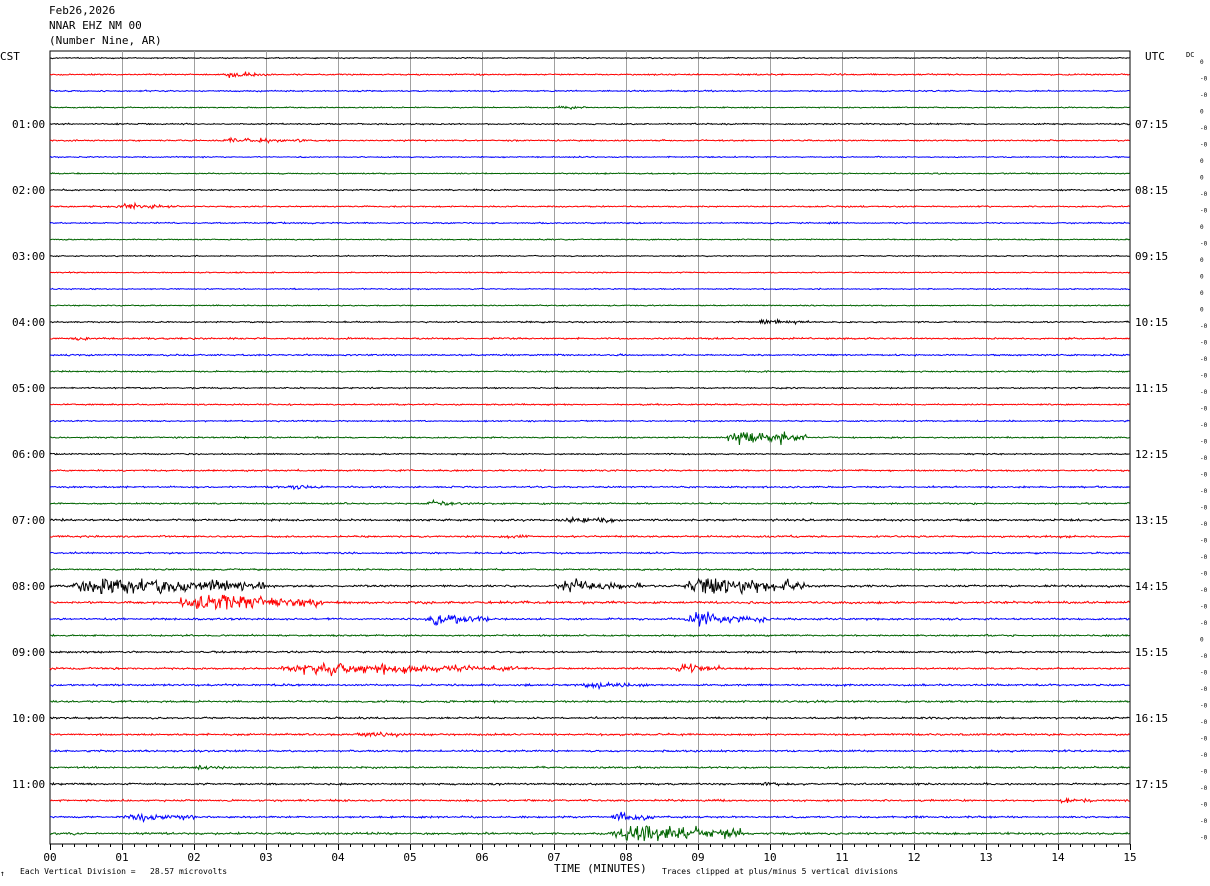  I want to click on cst-hour-label: 07:00, so click(28, 520).